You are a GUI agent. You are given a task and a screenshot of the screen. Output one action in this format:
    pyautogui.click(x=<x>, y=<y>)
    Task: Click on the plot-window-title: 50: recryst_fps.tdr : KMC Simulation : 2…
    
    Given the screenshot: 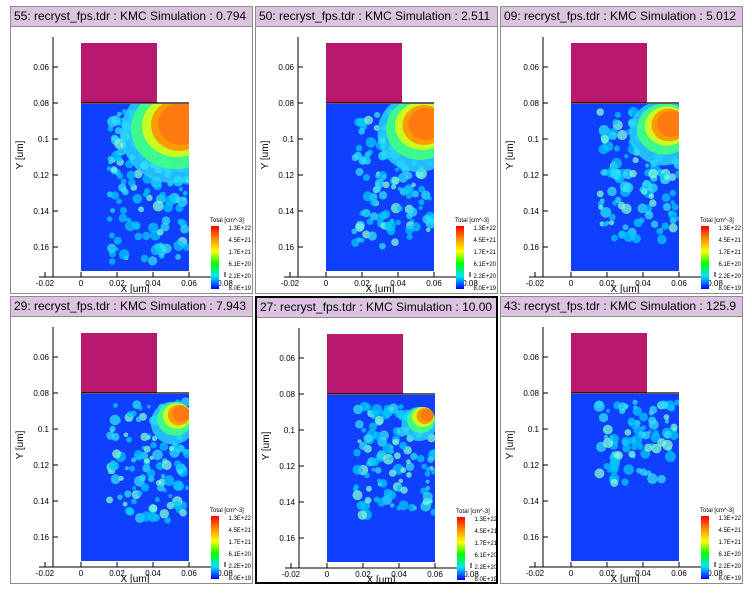 What is the action you would take?
    pyautogui.click(x=376, y=17)
    